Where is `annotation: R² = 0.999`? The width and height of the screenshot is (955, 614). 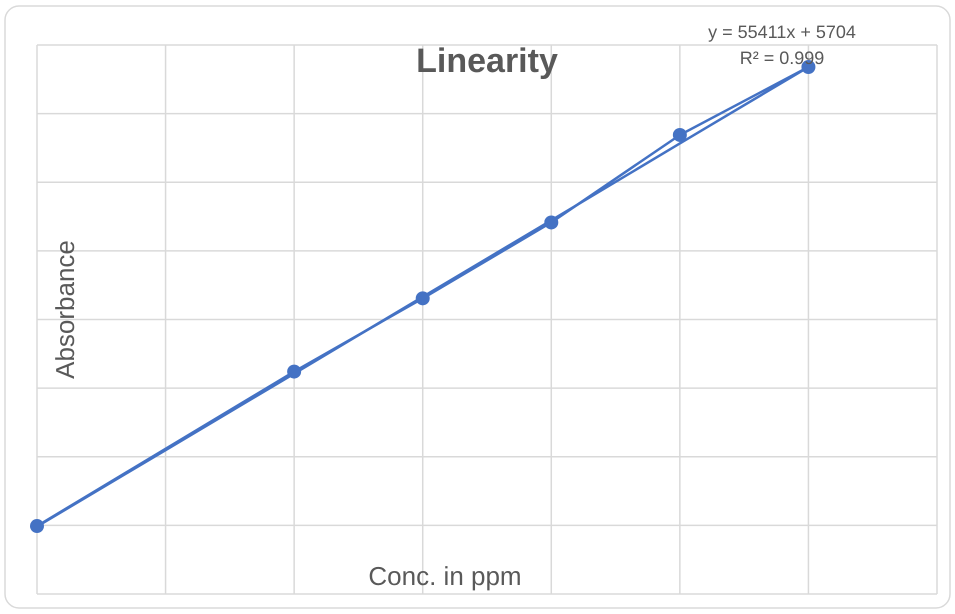
annotation: R² = 0.999 is located at coordinates (782, 58).